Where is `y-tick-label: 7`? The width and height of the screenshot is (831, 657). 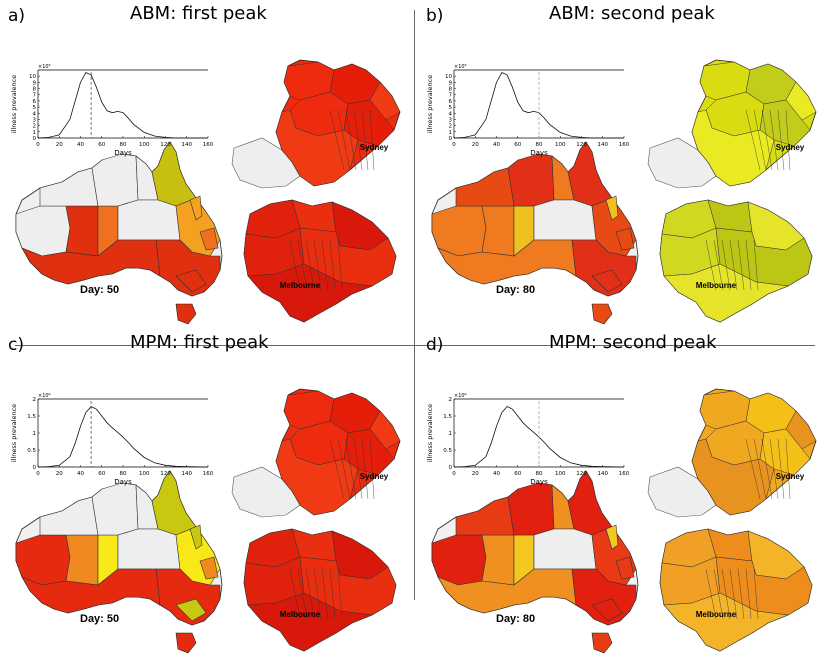 y-tick-label: 7 is located at coordinates (35, 96).